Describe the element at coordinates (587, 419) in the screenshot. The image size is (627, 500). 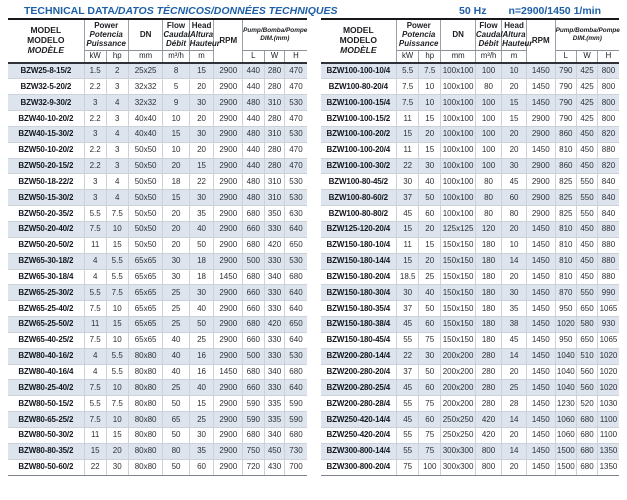
I see `value-cell: 680` at that location.